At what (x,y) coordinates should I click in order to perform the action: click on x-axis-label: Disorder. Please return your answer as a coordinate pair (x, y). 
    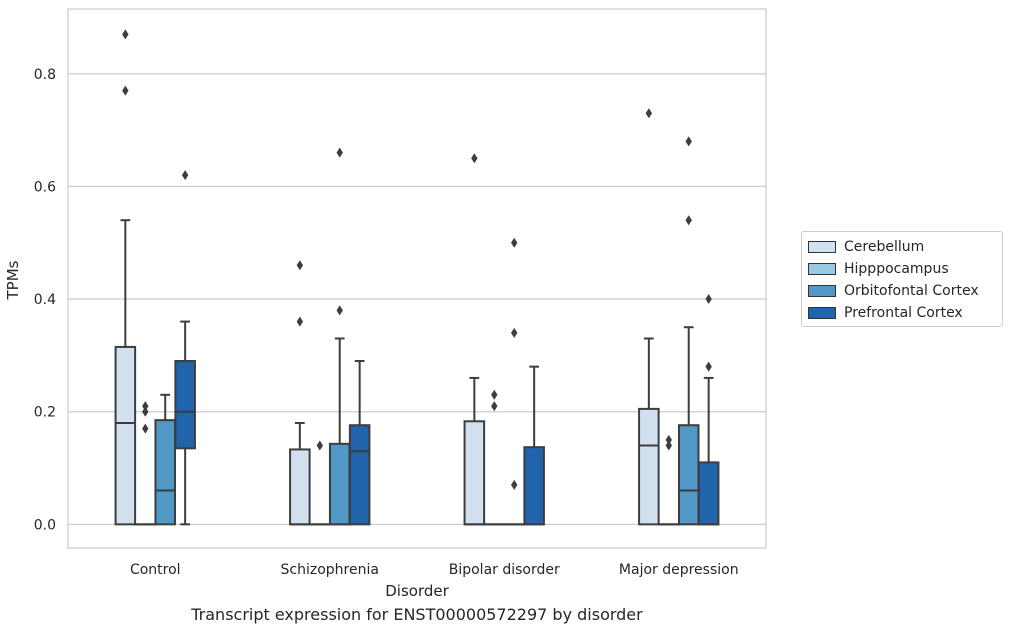
    Looking at the image, I should click on (417, 591).